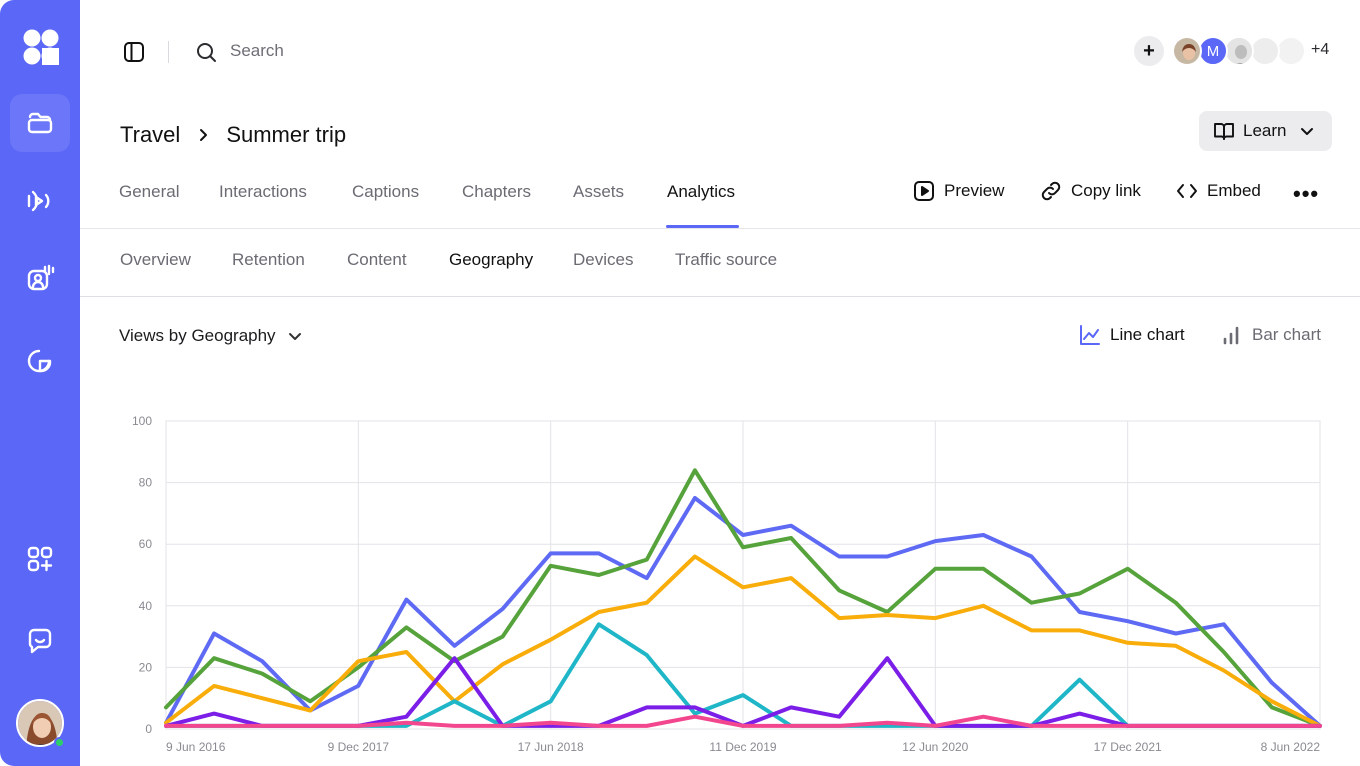 This screenshot has width=1360, height=766. Describe the element at coordinates (603, 259) in the screenshot. I see `subtab-devices: Devices` at that location.